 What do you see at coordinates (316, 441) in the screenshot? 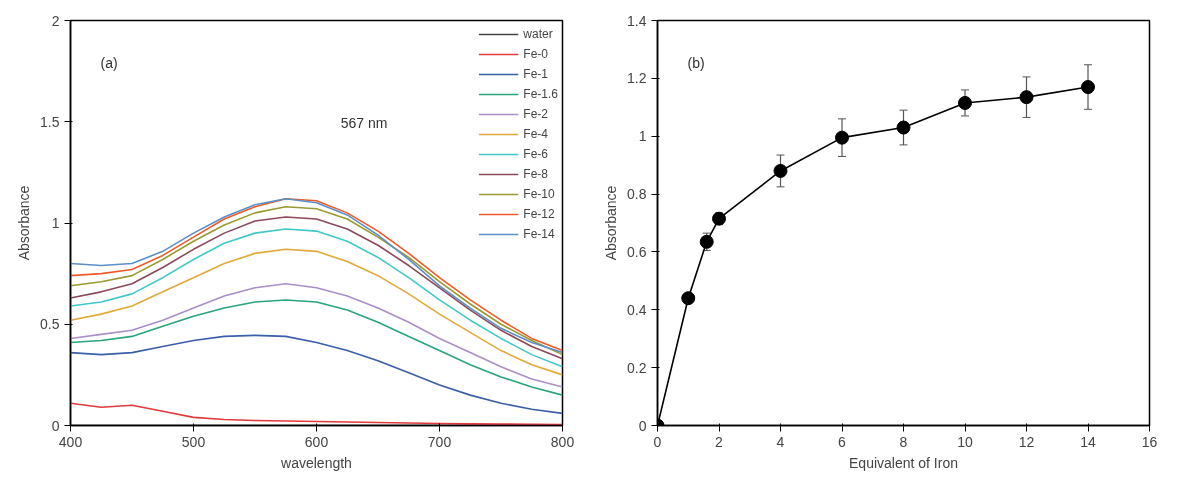
I see `x-tick-label: 600` at bounding box center [316, 441].